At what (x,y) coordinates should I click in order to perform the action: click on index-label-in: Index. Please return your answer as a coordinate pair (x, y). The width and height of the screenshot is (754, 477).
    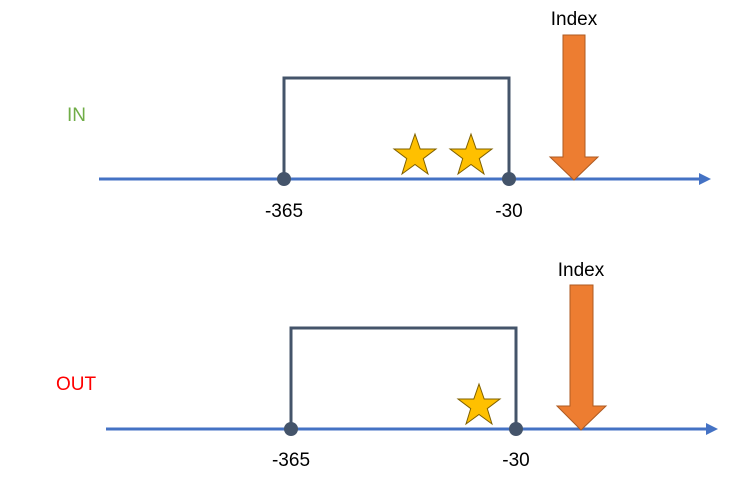
    Looking at the image, I should click on (574, 19).